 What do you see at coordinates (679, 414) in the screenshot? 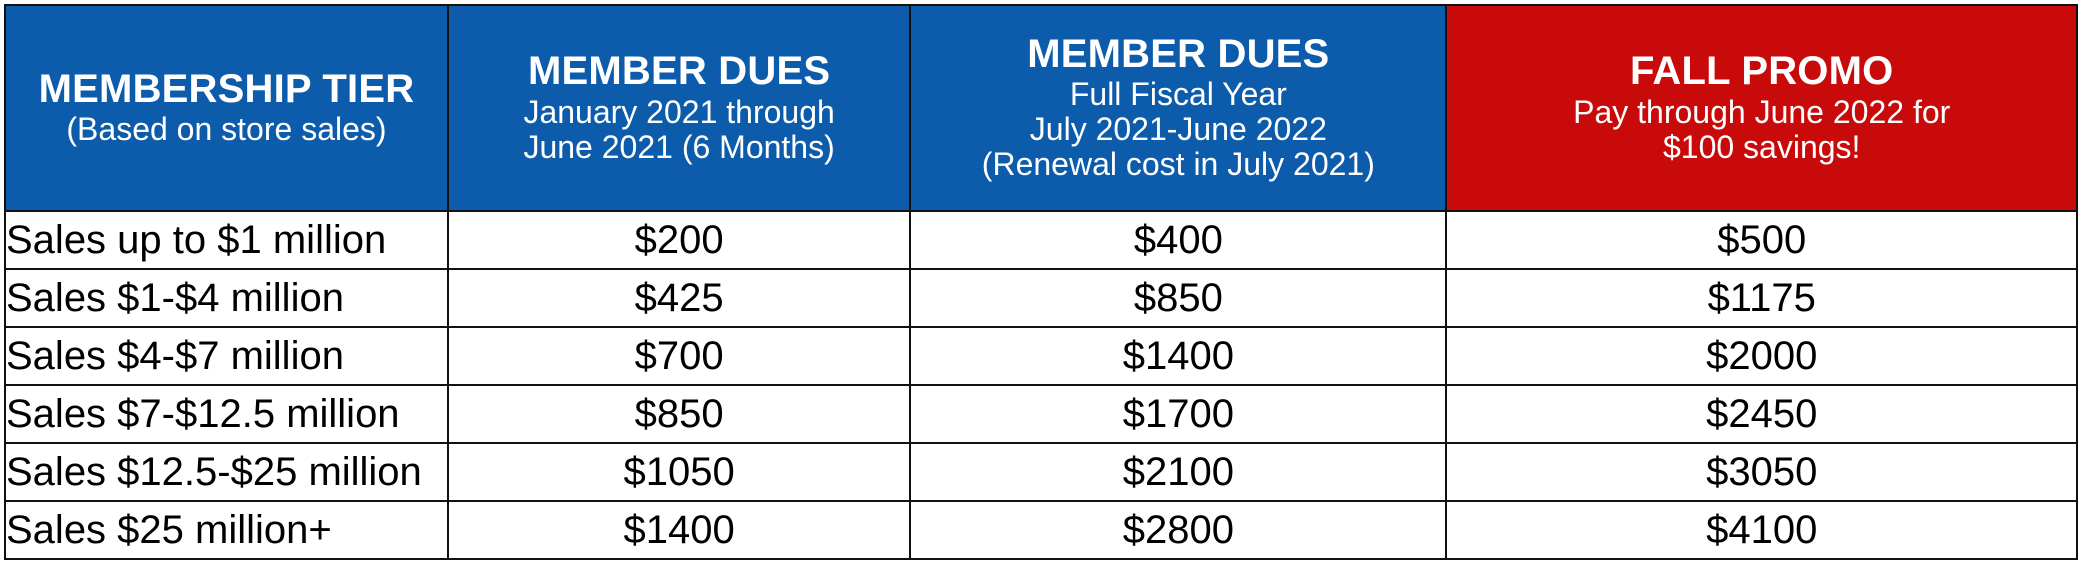
I see `cell-dues-6mo: $850` at bounding box center [679, 414].